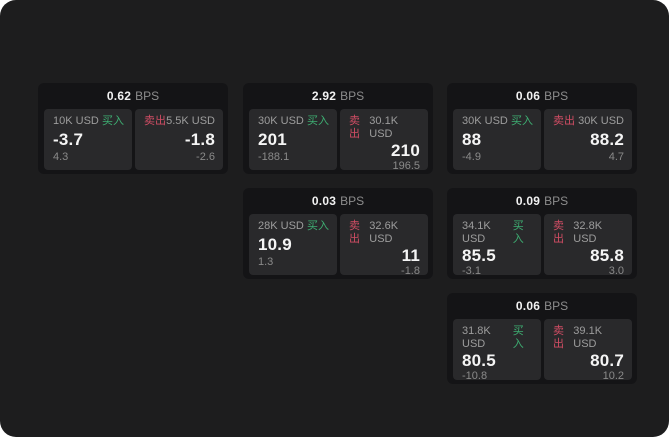 The height and width of the screenshot is (437, 669). What do you see at coordinates (542, 201) in the screenshot?
I see `bps-header: 0.09 BPS` at bounding box center [542, 201].